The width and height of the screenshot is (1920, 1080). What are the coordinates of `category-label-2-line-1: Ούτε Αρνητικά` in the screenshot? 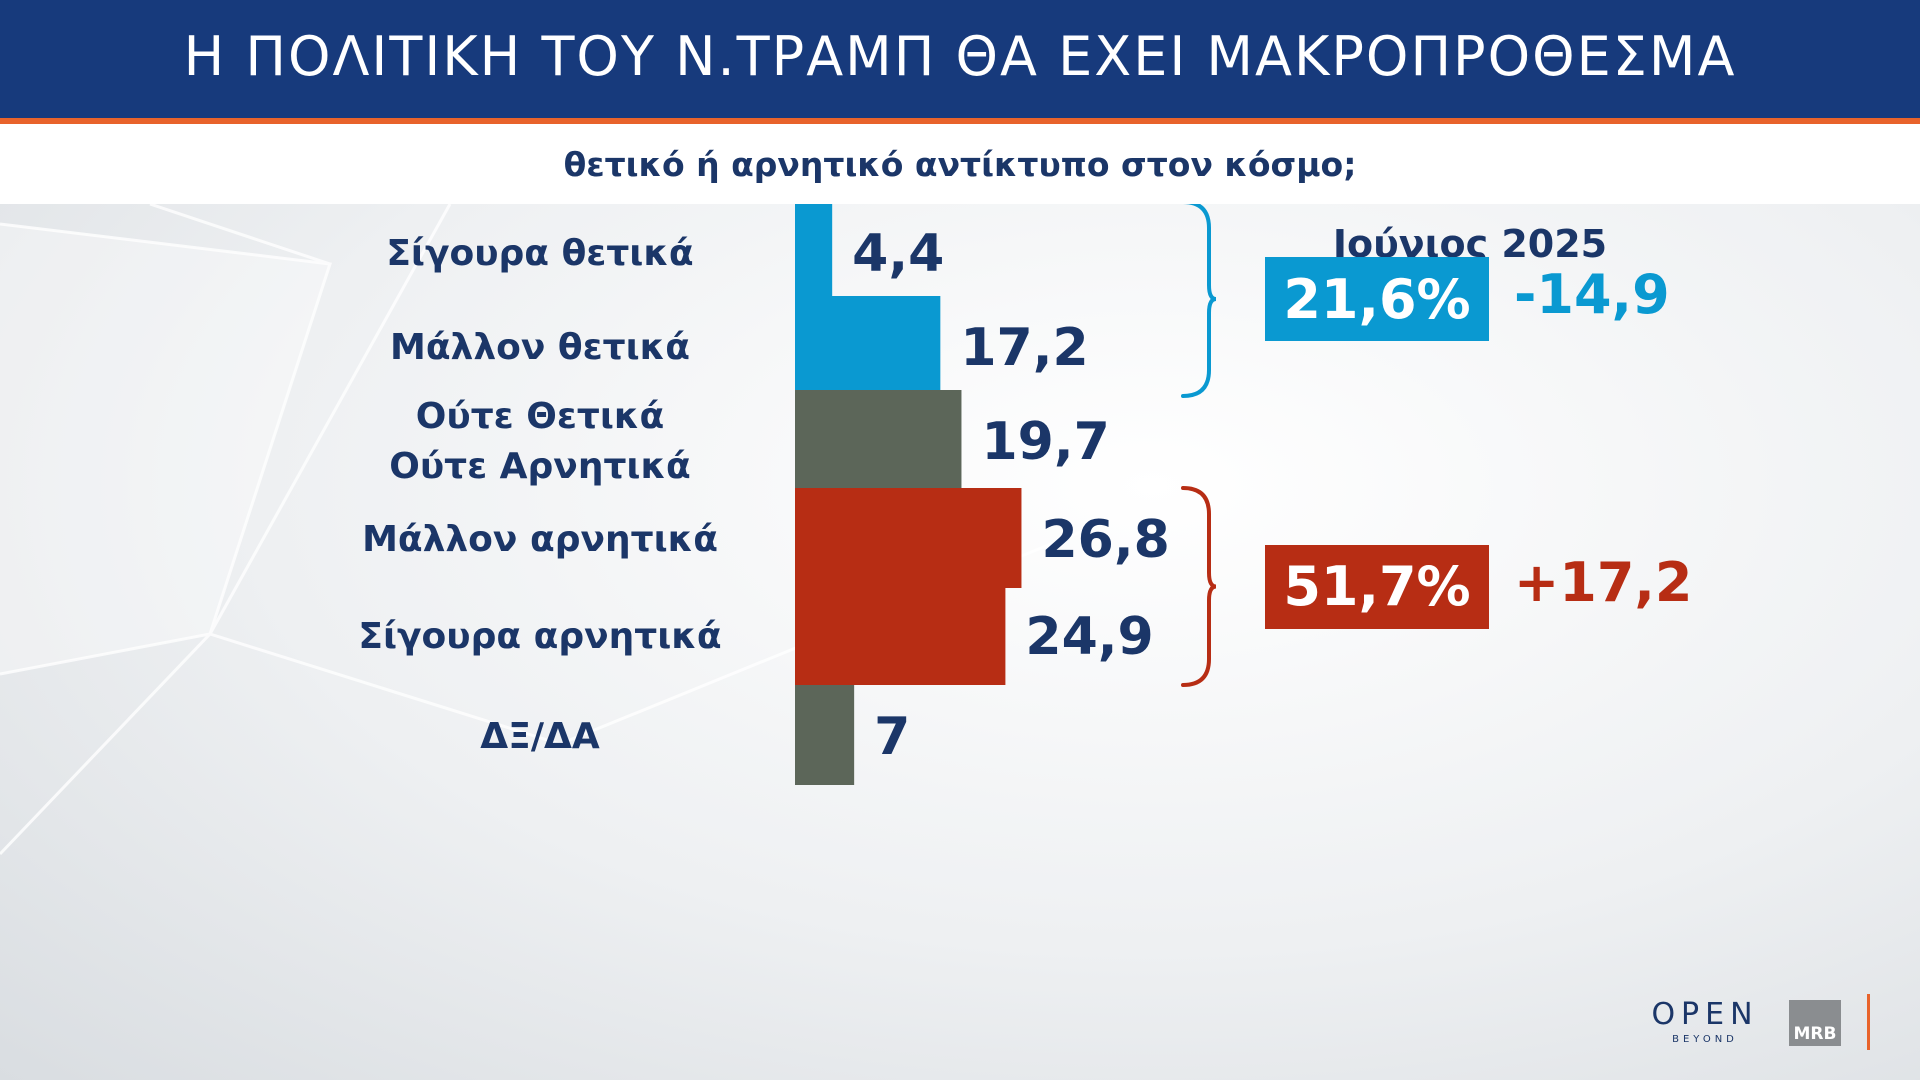 It's located at (540, 466).